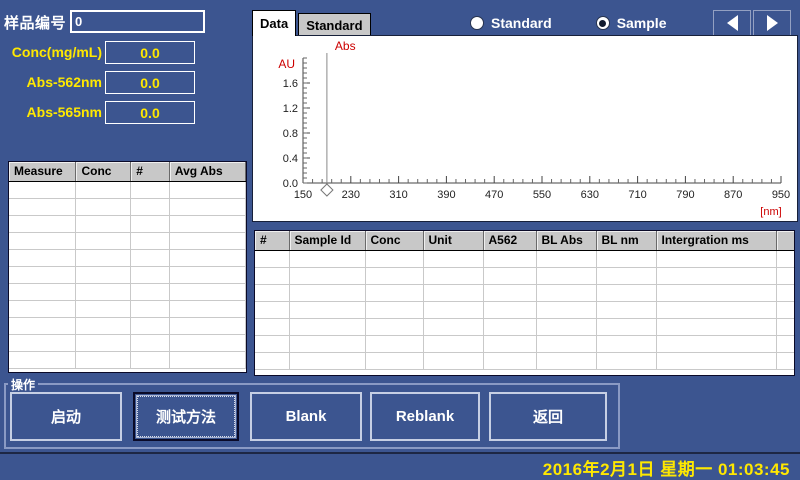  Describe the element at coordinates (511, 23) in the screenshot. I see `radio-standard: Standard` at that location.